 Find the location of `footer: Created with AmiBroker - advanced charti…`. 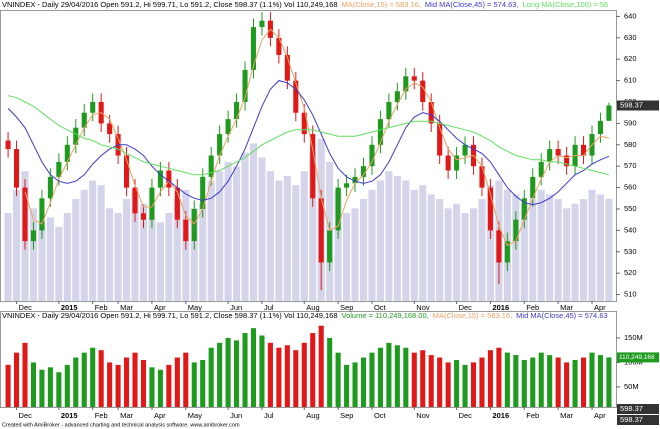

footer: Created with AmiBroker - advanced charti… is located at coordinates (121, 425).